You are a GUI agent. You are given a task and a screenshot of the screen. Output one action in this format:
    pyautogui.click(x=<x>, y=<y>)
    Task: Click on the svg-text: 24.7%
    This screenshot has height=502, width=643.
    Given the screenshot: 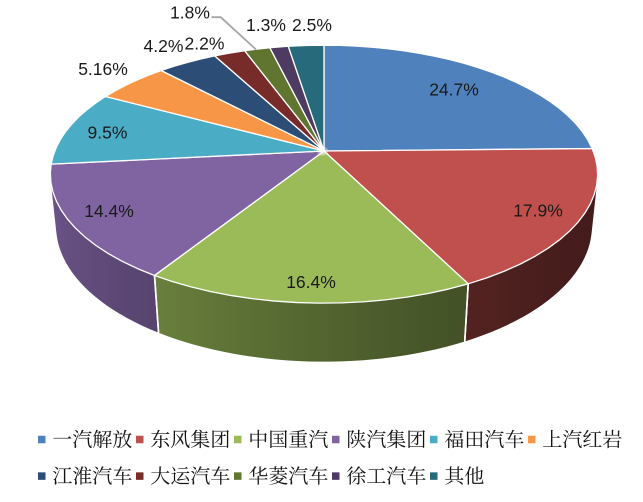 What is the action you would take?
    pyautogui.click(x=454, y=90)
    